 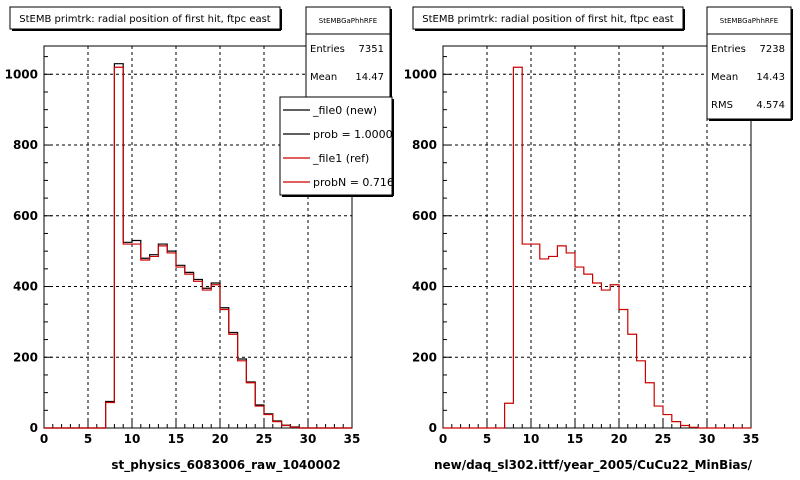 I want to click on stats-value: 14.47, so click(x=369, y=77).